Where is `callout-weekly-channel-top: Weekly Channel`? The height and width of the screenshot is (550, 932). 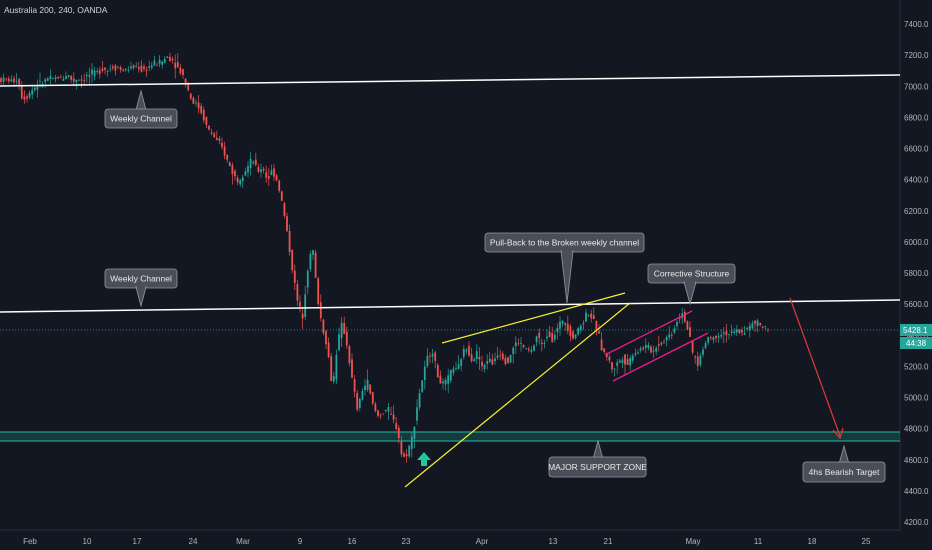
callout-weekly-channel-top: Weekly Channel is located at coordinates (141, 109).